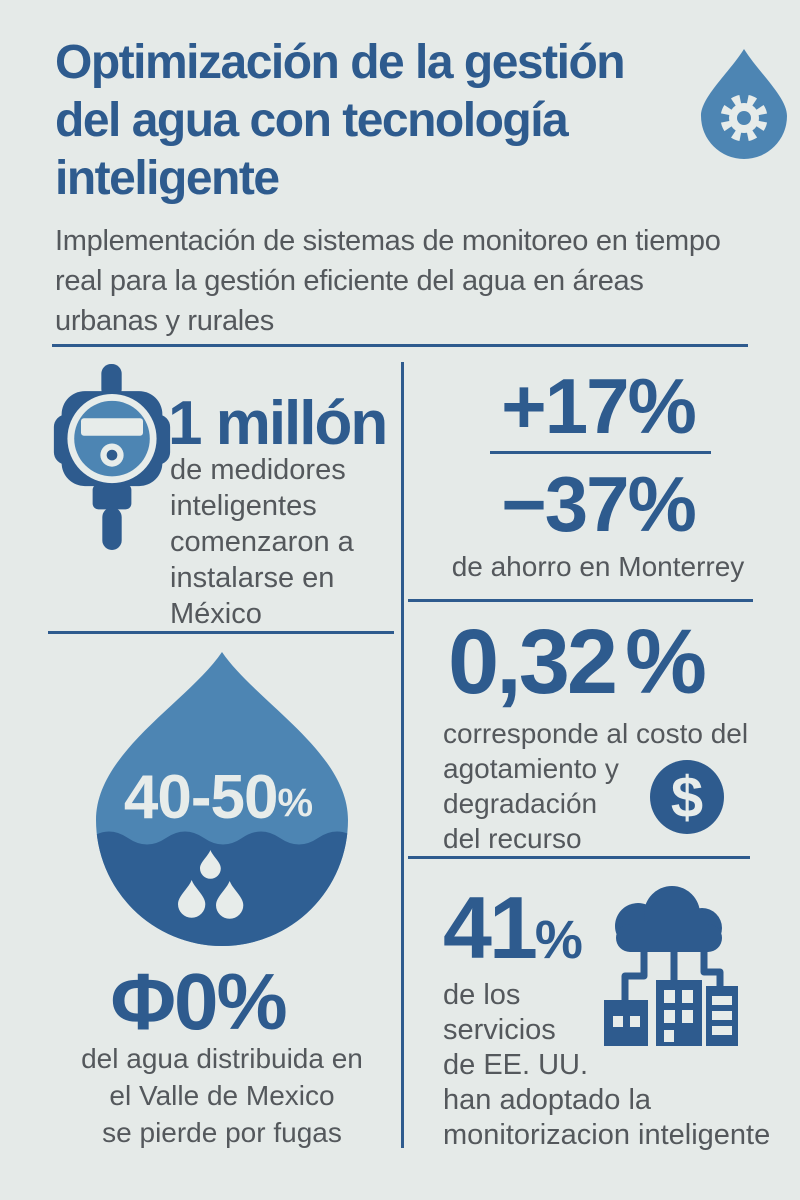 This screenshot has height=1200, width=800. What do you see at coordinates (671, 966) in the screenshot?
I see `cloud-buildings-icon` at bounding box center [671, 966].